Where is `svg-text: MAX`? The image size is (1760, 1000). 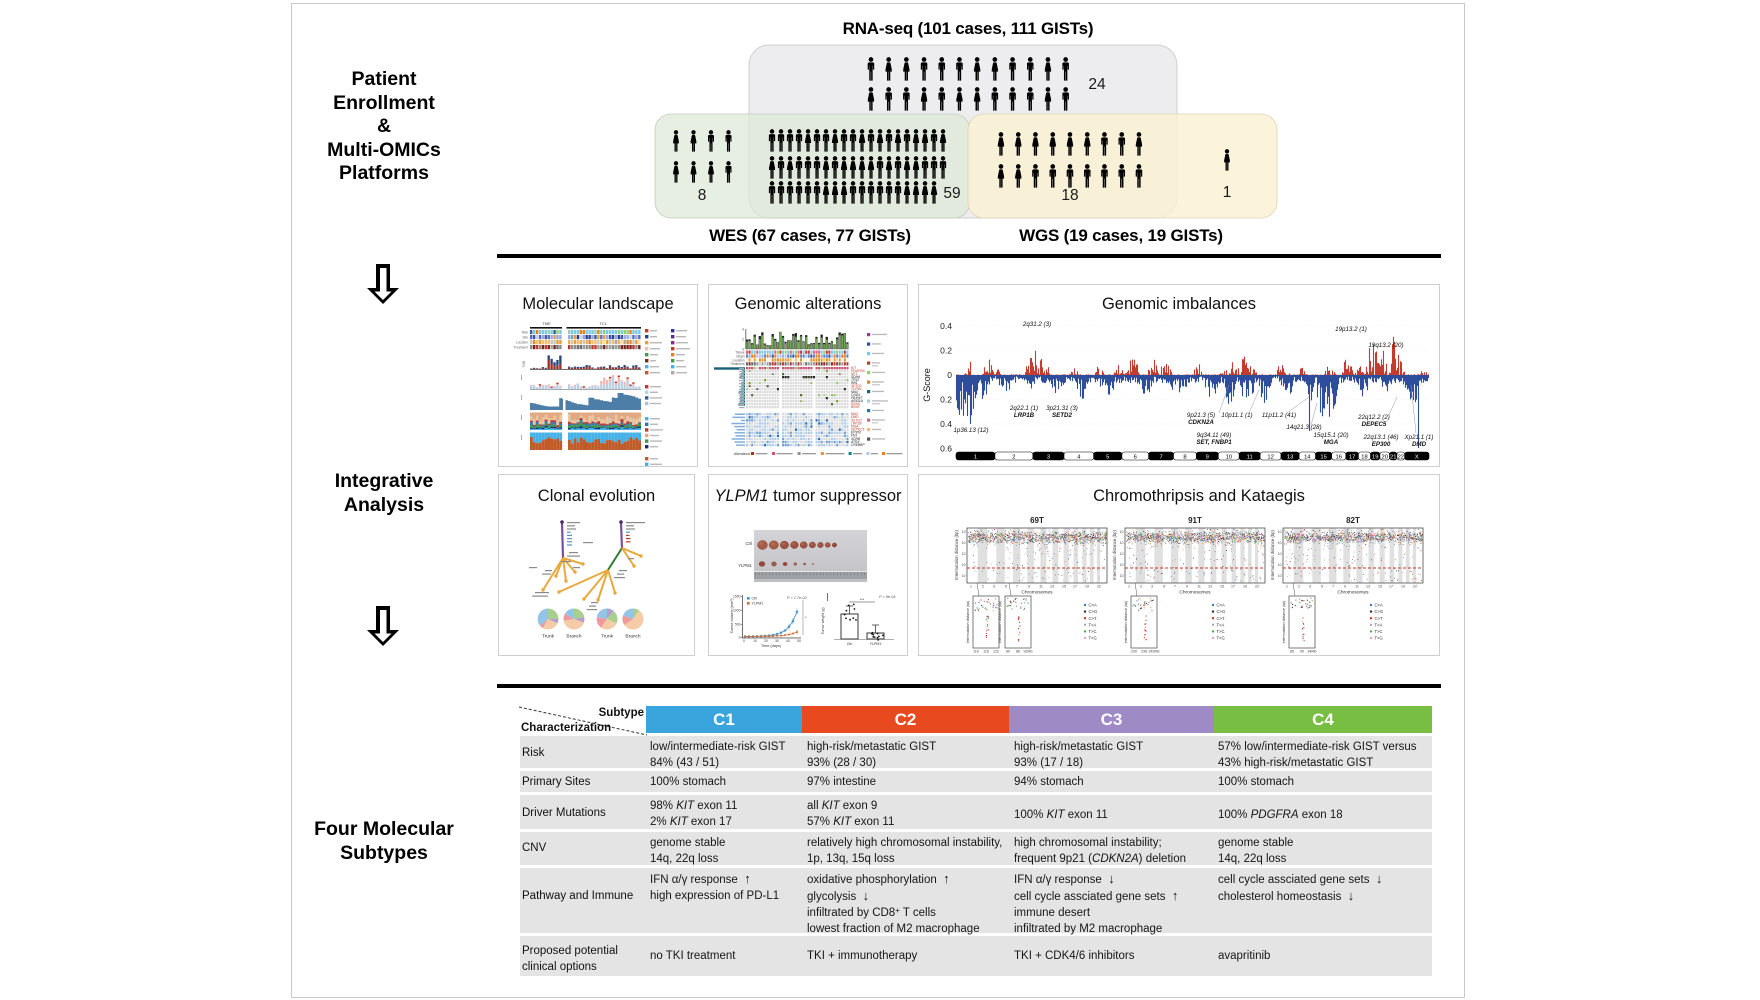 svg-text: MAX is located at coordinates (855, 414).